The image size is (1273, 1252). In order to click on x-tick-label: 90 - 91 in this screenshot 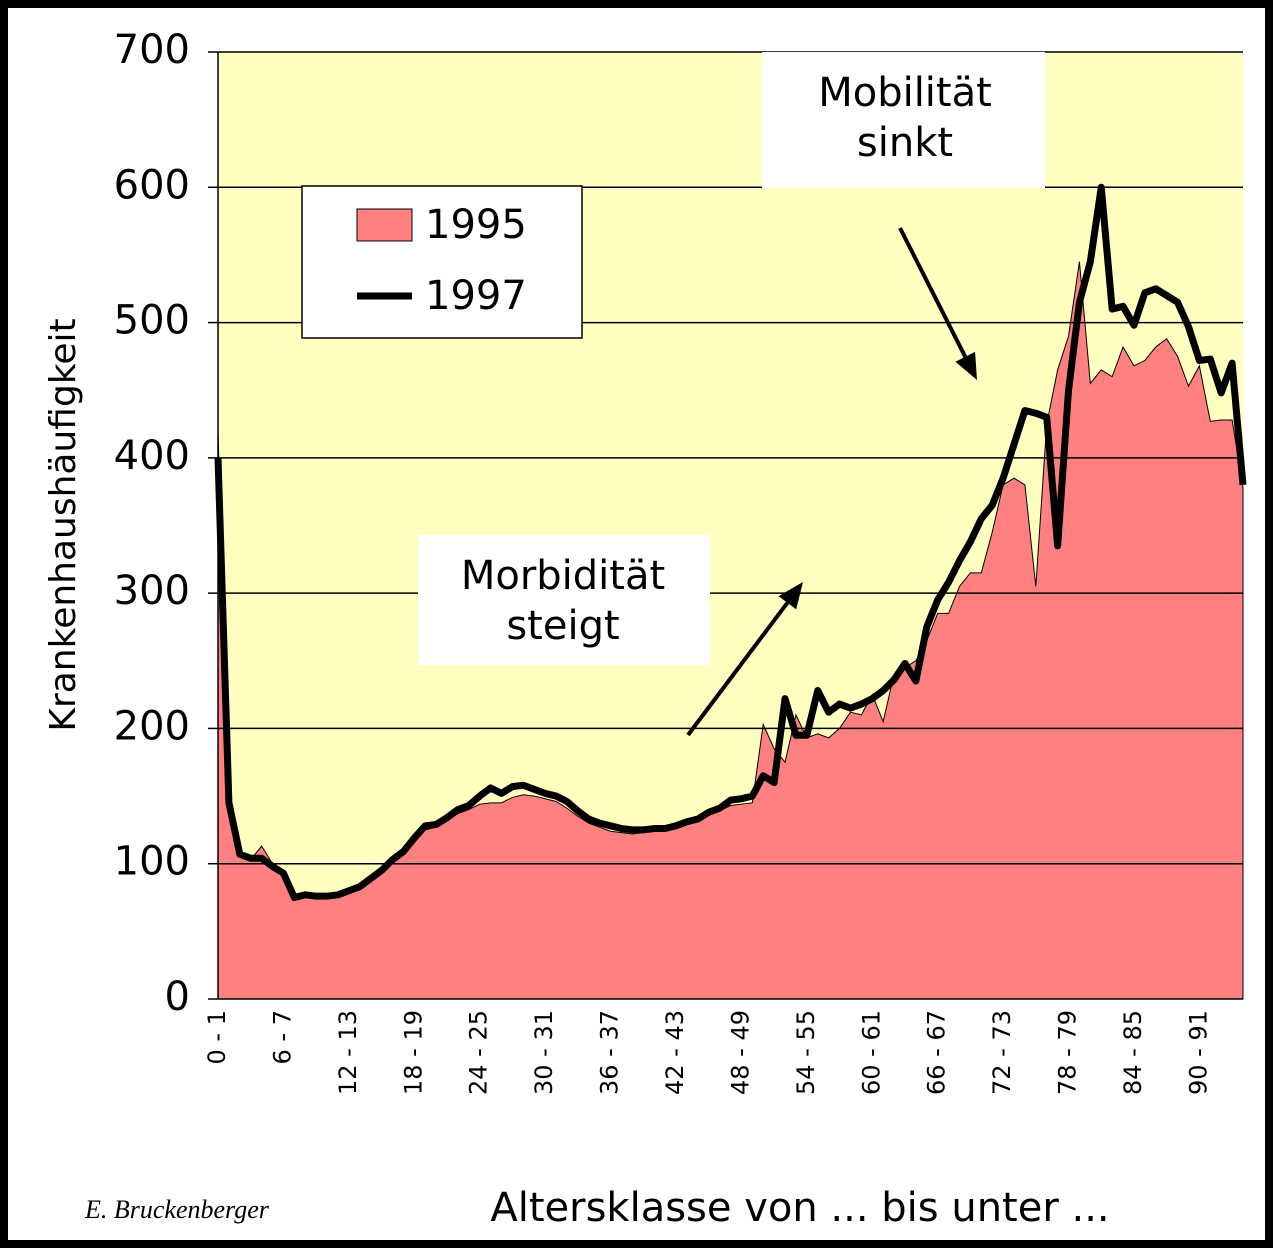, I will do `click(1198, 1052)`.